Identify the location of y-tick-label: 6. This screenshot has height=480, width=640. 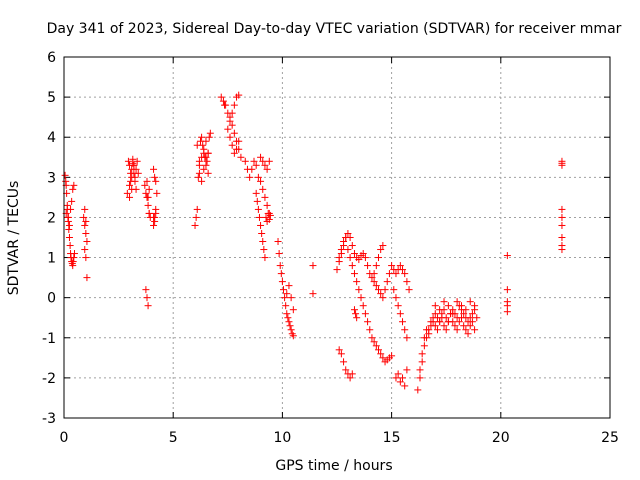
(51, 58).